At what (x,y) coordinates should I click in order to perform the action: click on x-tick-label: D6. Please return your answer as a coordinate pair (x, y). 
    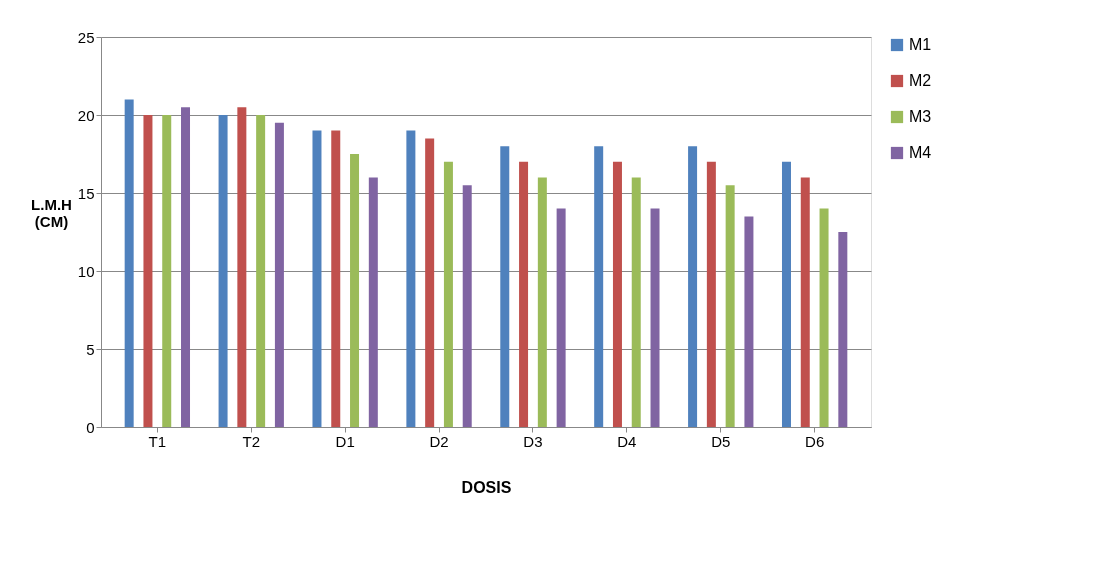
    Looking at the image, I should click on (815, 441).